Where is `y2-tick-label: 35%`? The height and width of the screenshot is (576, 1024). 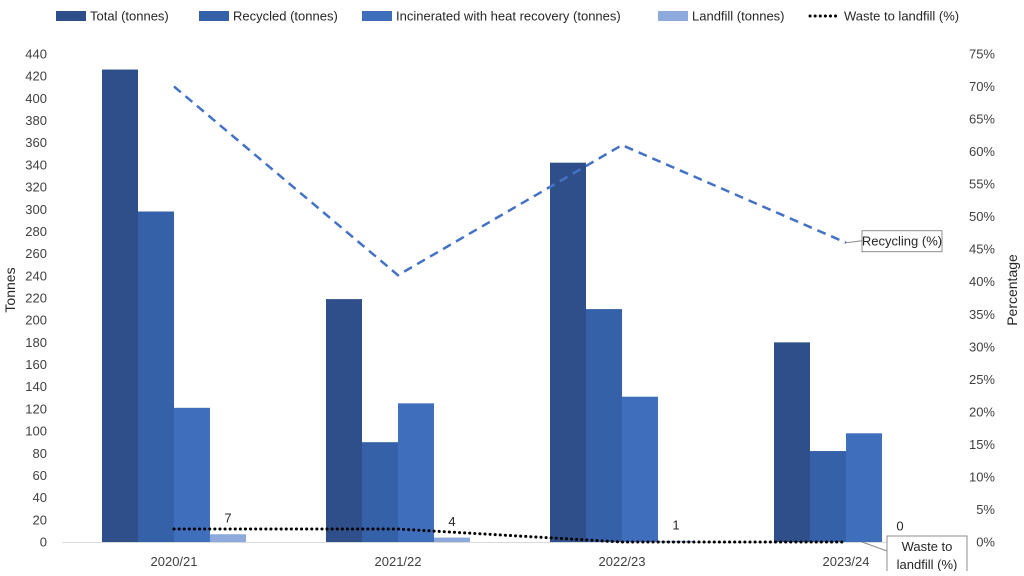
y2-tick-label: 35% is located at coordinates (982, 314).